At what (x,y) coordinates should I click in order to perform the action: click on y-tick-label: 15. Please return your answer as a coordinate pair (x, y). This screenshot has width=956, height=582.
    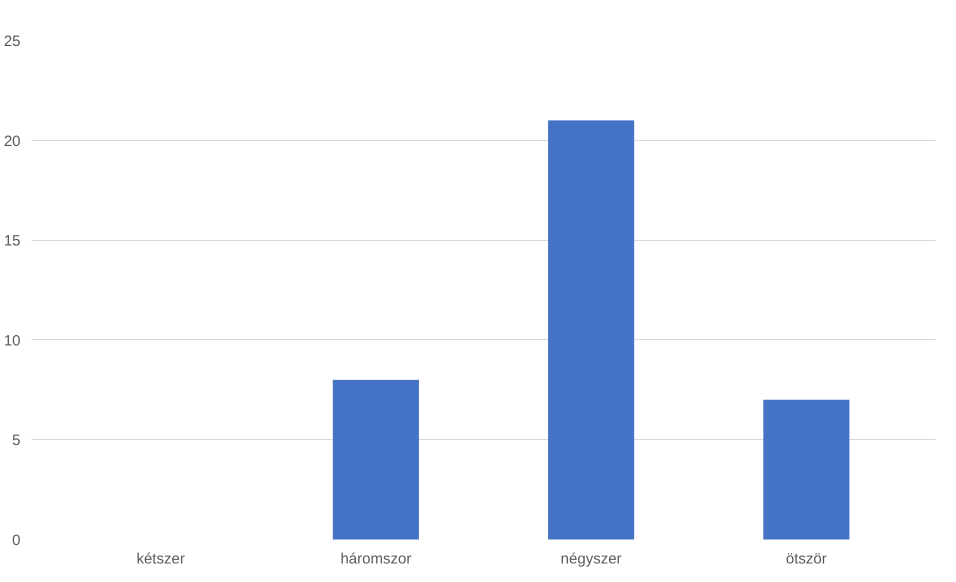
    Looking at the image, I should click on (12, 241).